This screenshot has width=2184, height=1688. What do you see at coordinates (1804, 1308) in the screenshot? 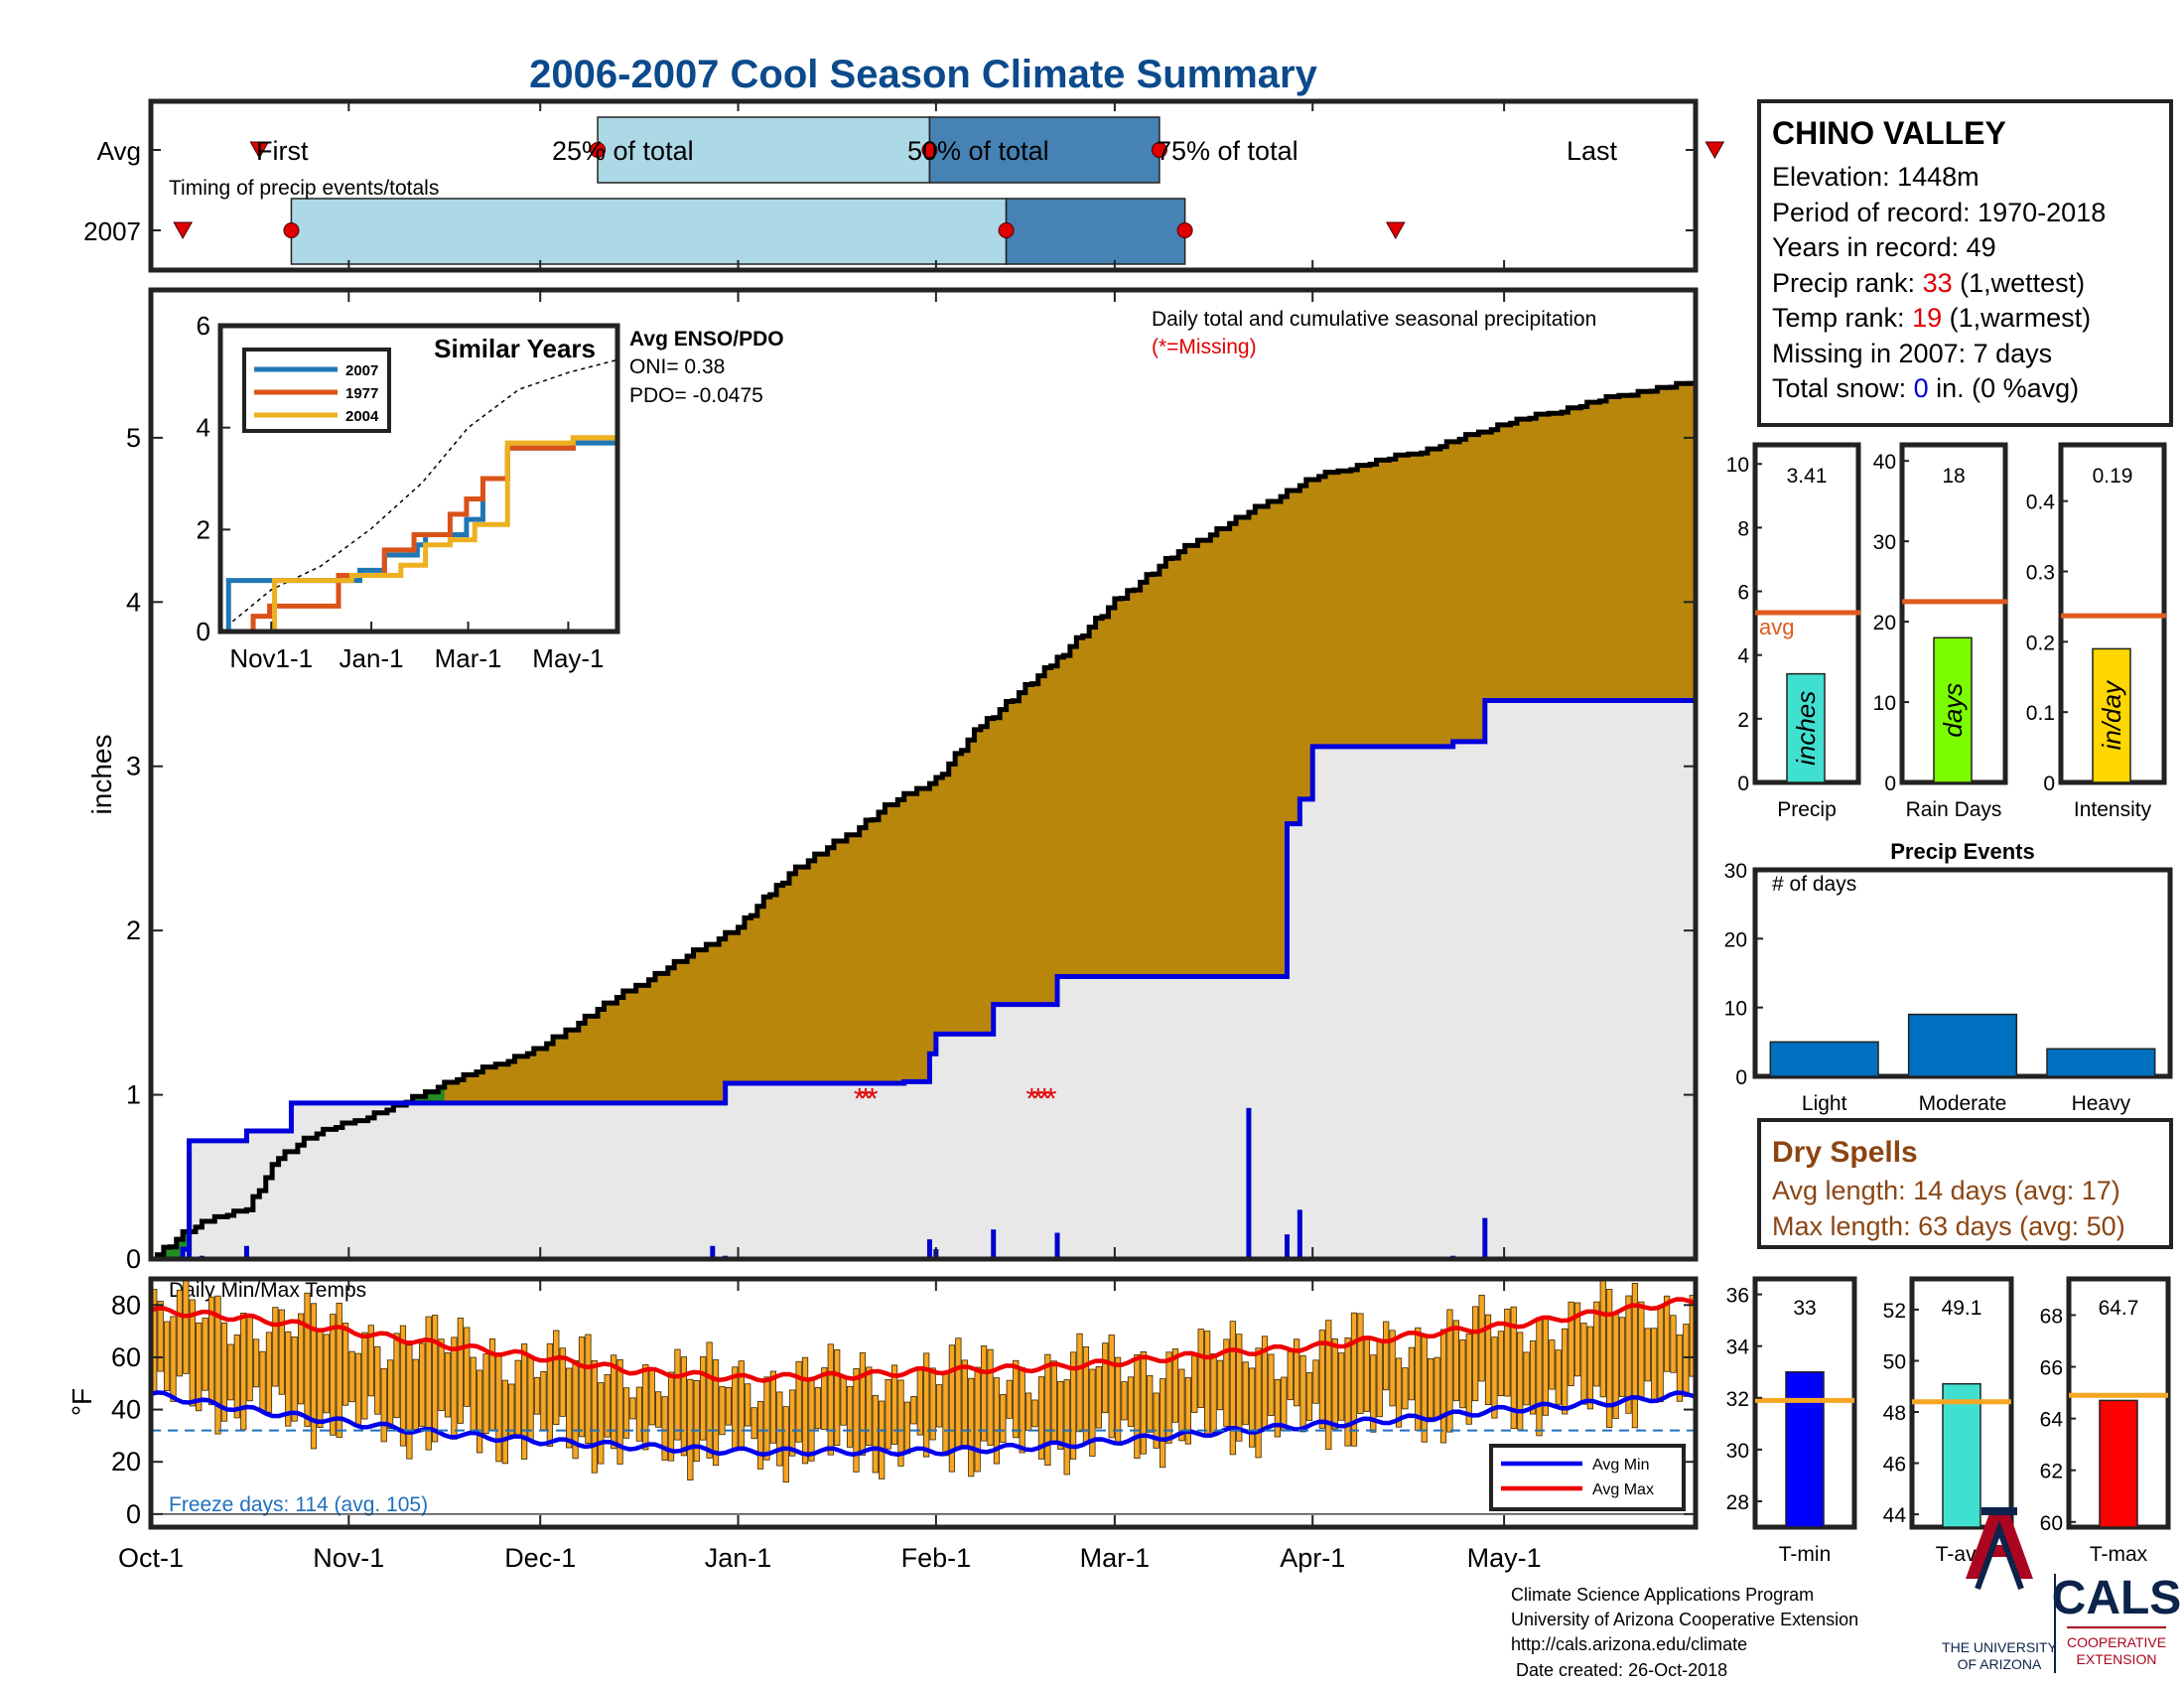
I see `temp-bar-value: 33` at bounding box center [1804, 1308].